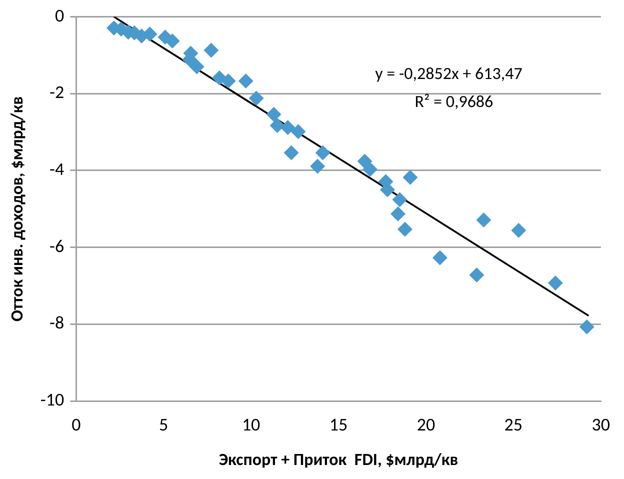  What do you see at coordinates (601, 424) in the screenshot?
I see `x-tick-label: 30` at bounding box center [601, 424].